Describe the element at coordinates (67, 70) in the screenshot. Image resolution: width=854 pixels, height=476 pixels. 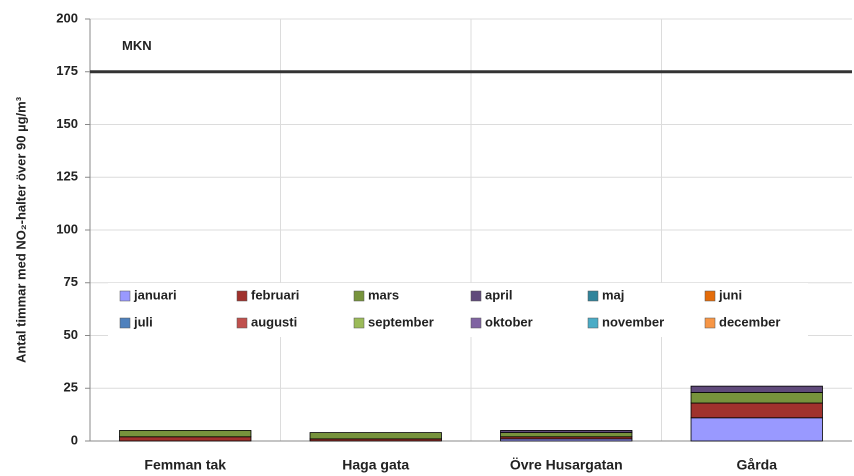
I see `y-tick-label: 175` at that location.